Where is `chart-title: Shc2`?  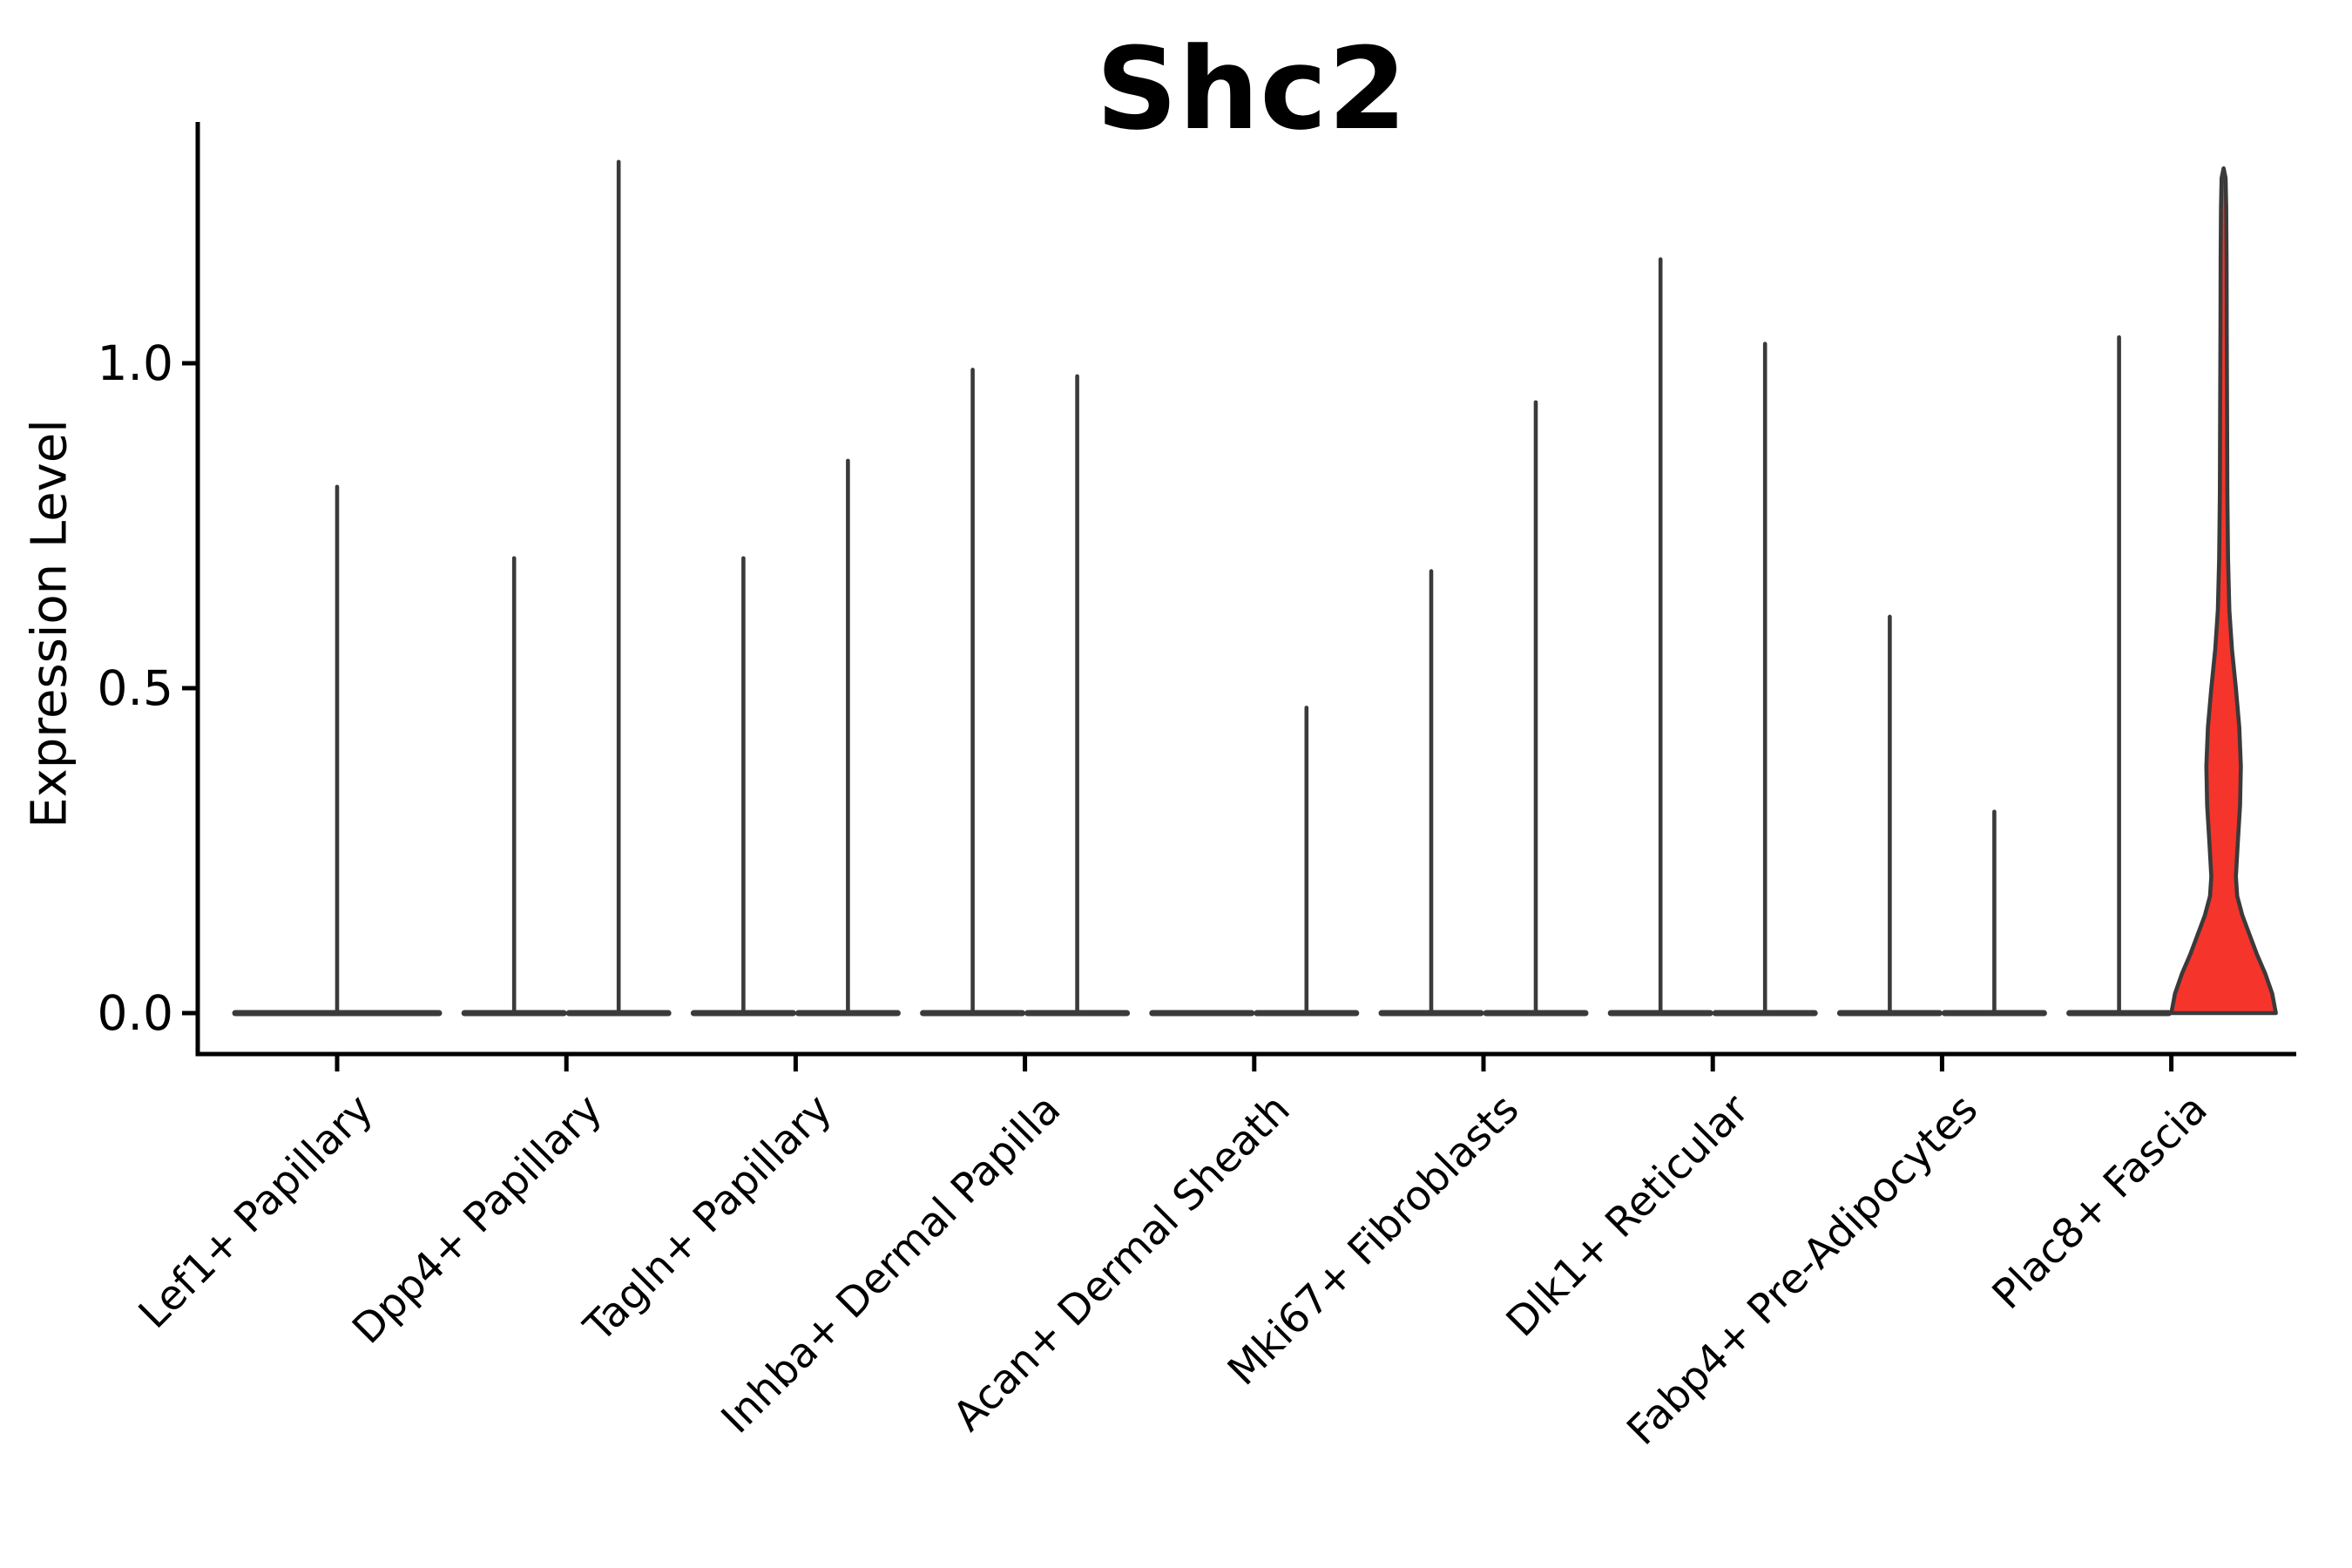 chart-title: Shc2 is located at coordinates (1252, 89).